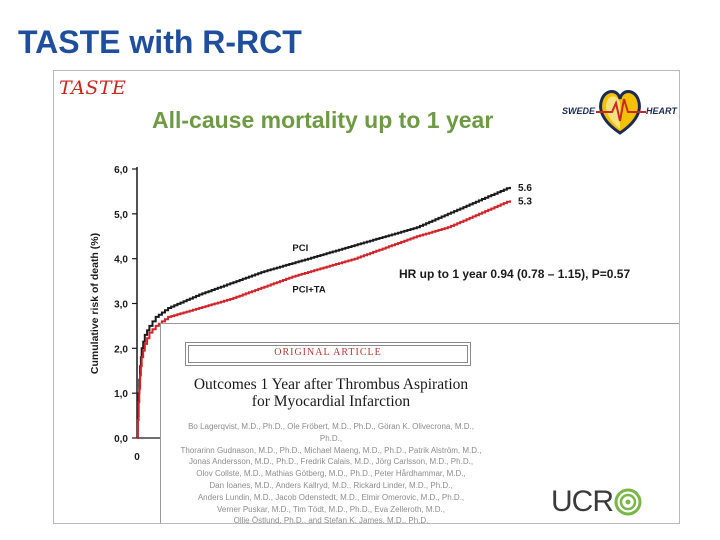 This screenshot has height=540, width=720. I want to click on swedeheart-left-word: SWEDE, so click(579, 111).